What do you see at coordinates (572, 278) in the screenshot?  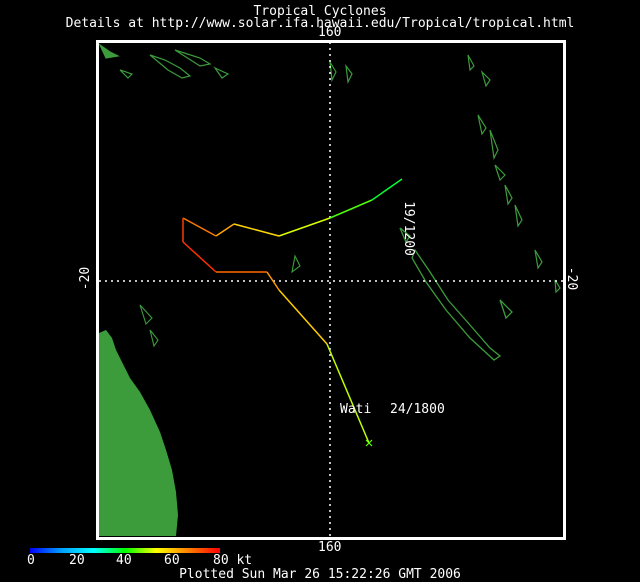 I see `lat-label-right: -20` at bounding box center [572, 278].